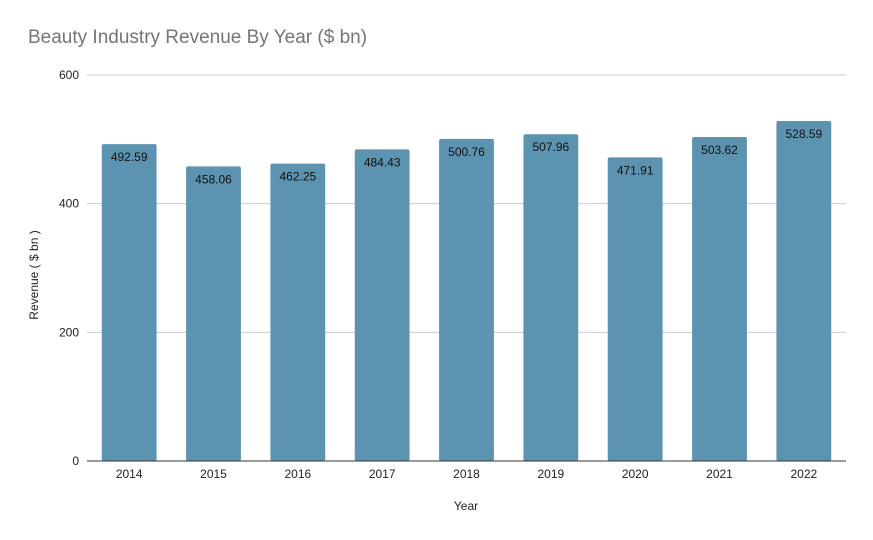  Describe the element at coordinates (34, 274) in the screenshot. I see `y-axis-title: Revenue ( $ bn )` at that location.